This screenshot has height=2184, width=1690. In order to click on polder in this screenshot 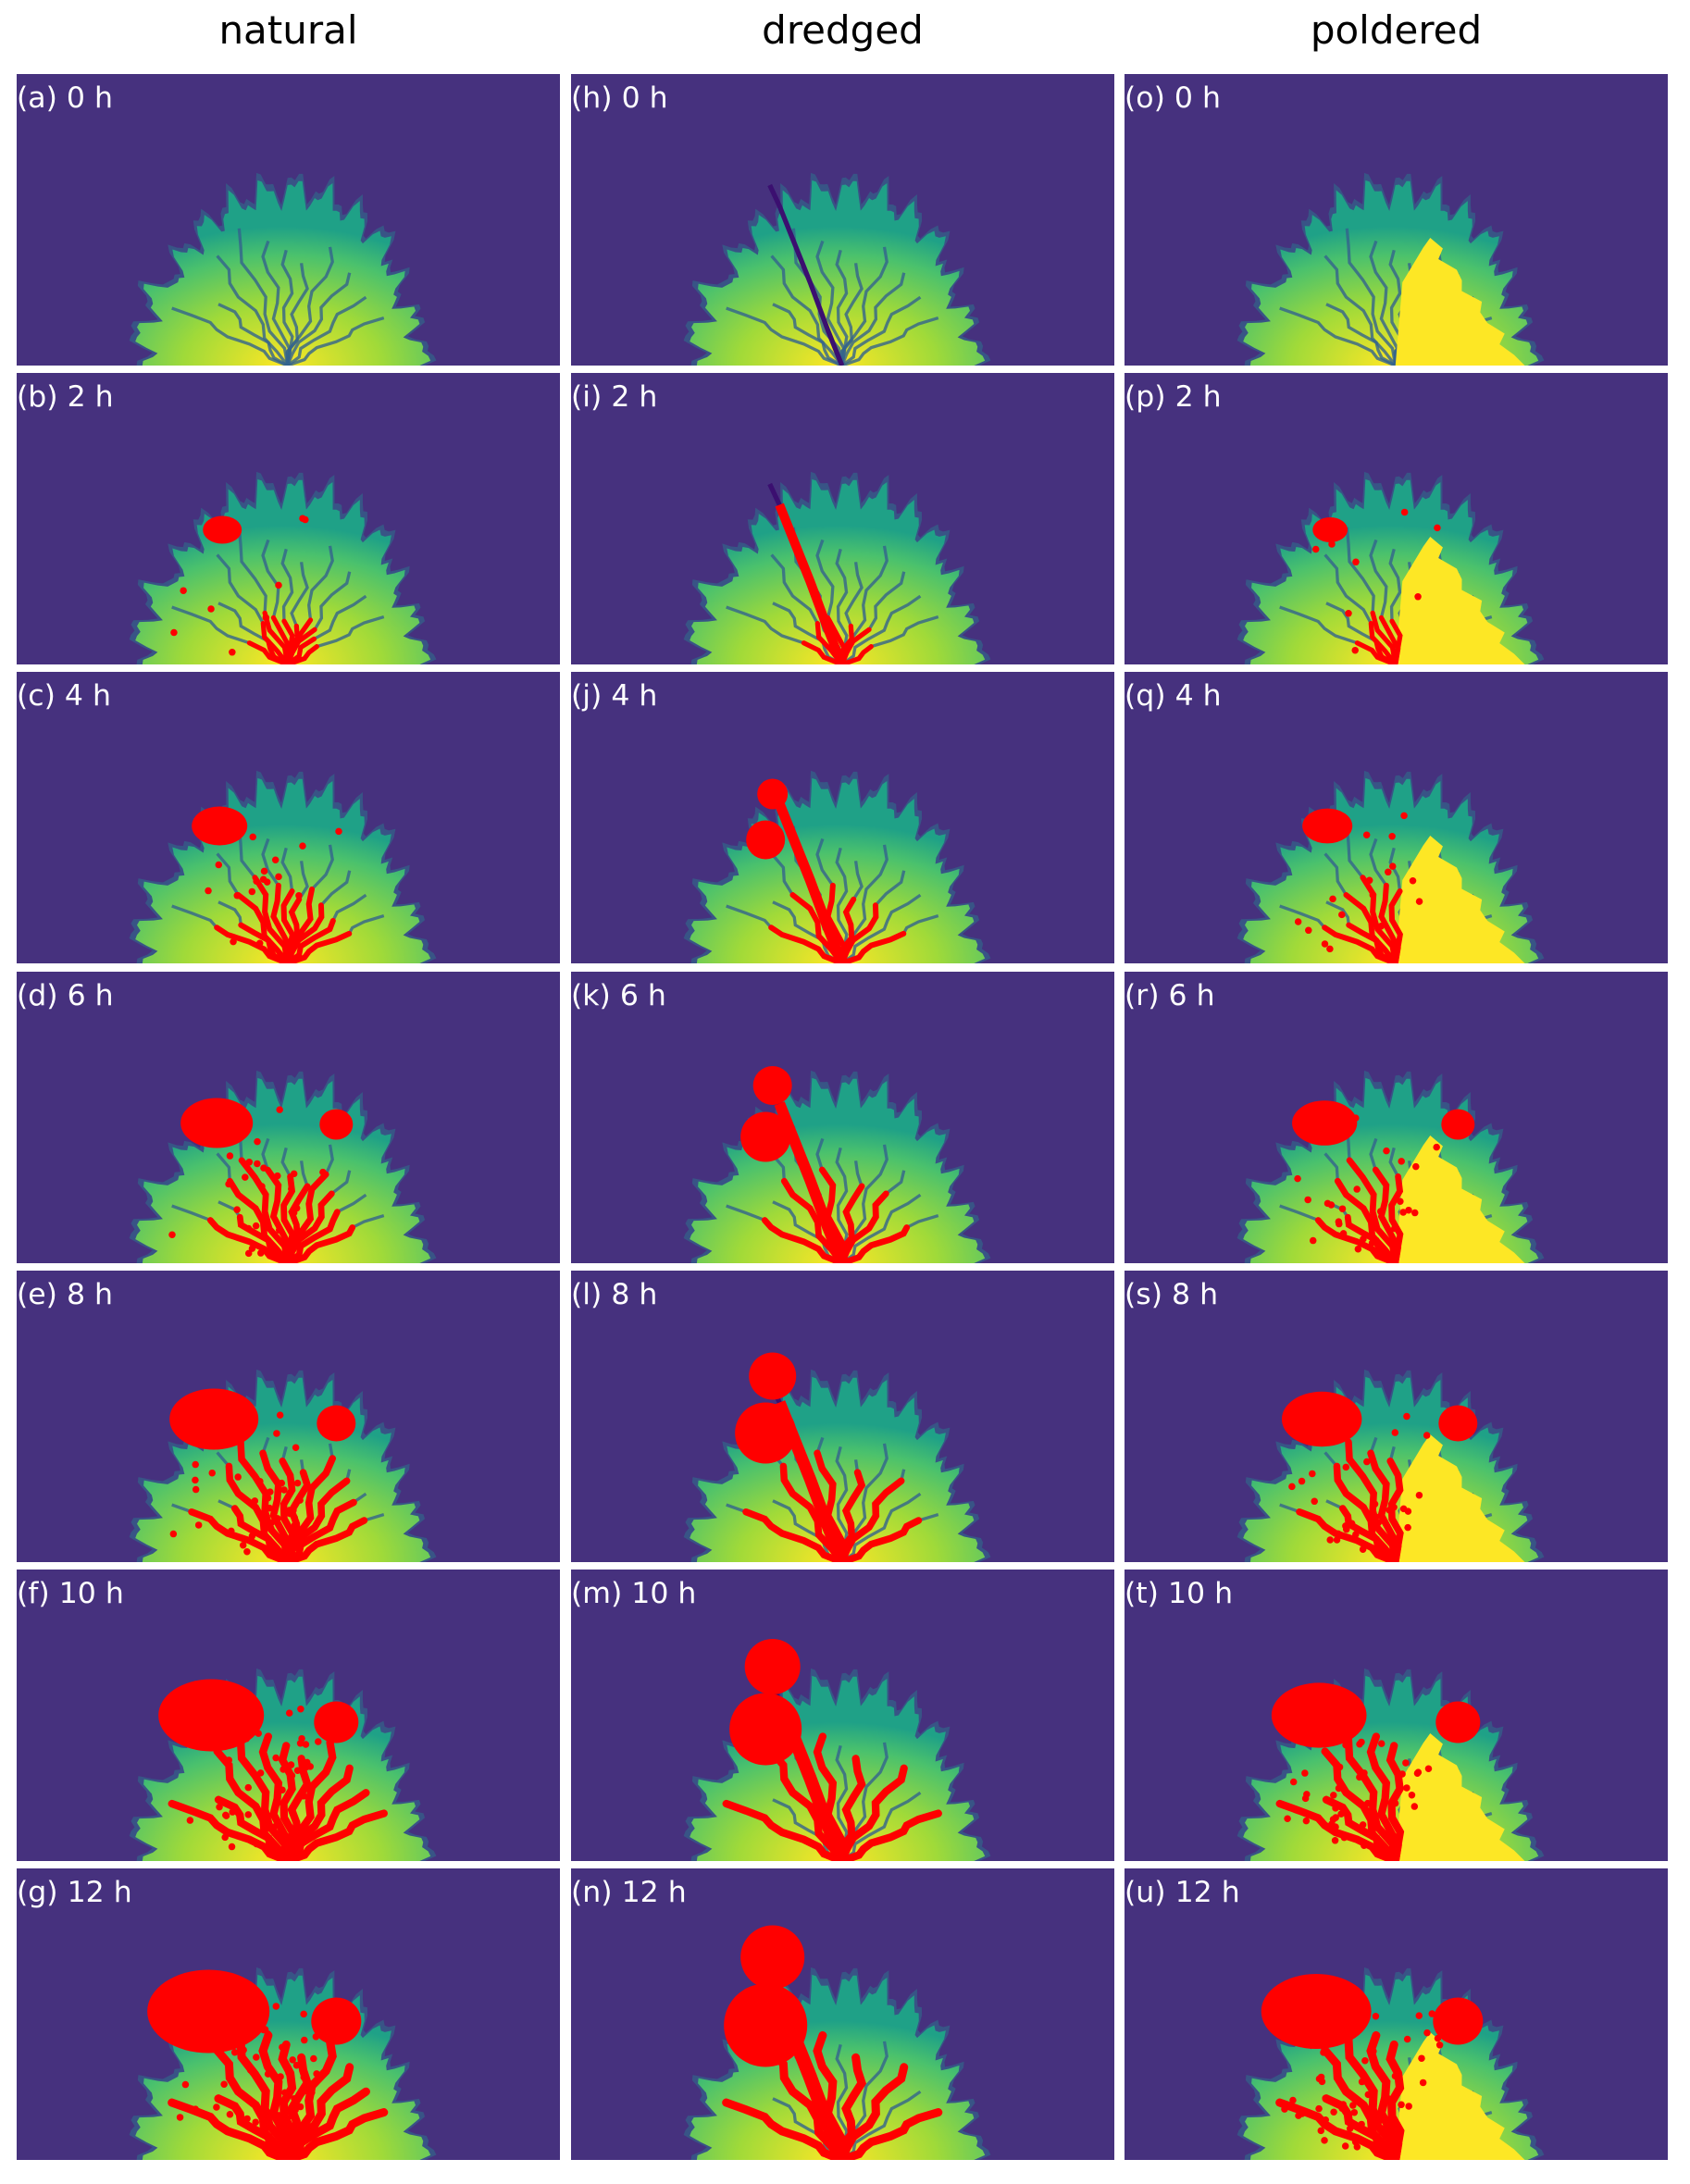, I will do `click(1461, 600)`.